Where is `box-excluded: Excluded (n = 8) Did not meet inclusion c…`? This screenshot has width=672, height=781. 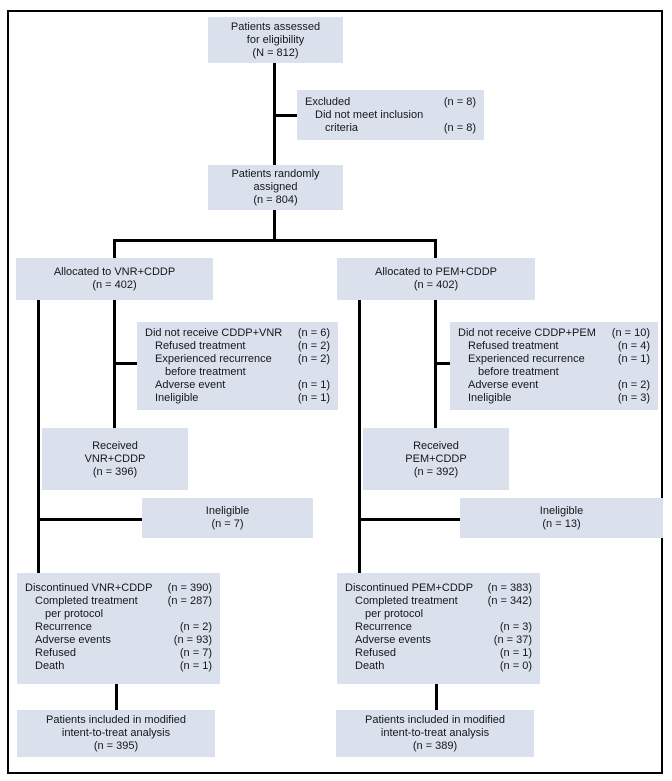 box-excluded: Excluded (n = 8) Did not meet inclusion c… is located at coordinates (390, 115).